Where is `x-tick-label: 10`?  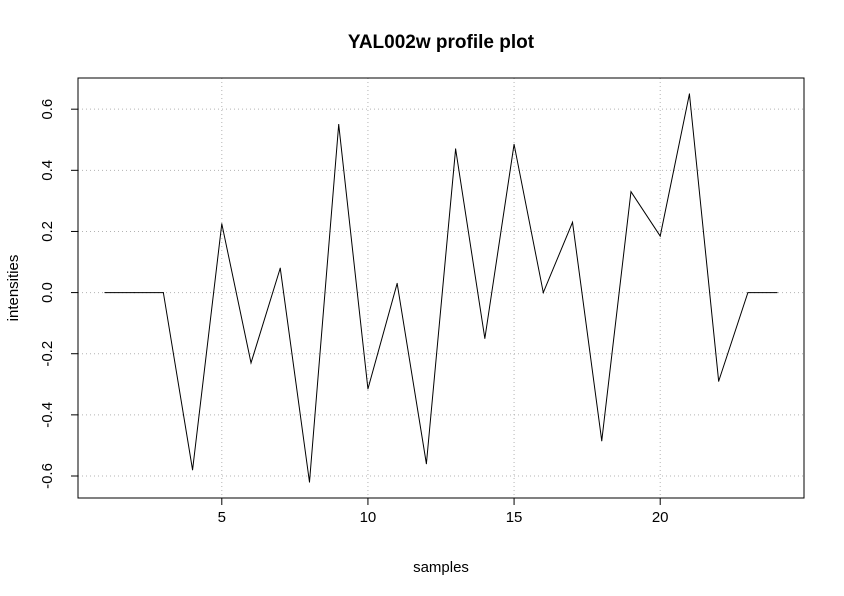
x-tick-label: 10 is located at coordinates (368, 517).